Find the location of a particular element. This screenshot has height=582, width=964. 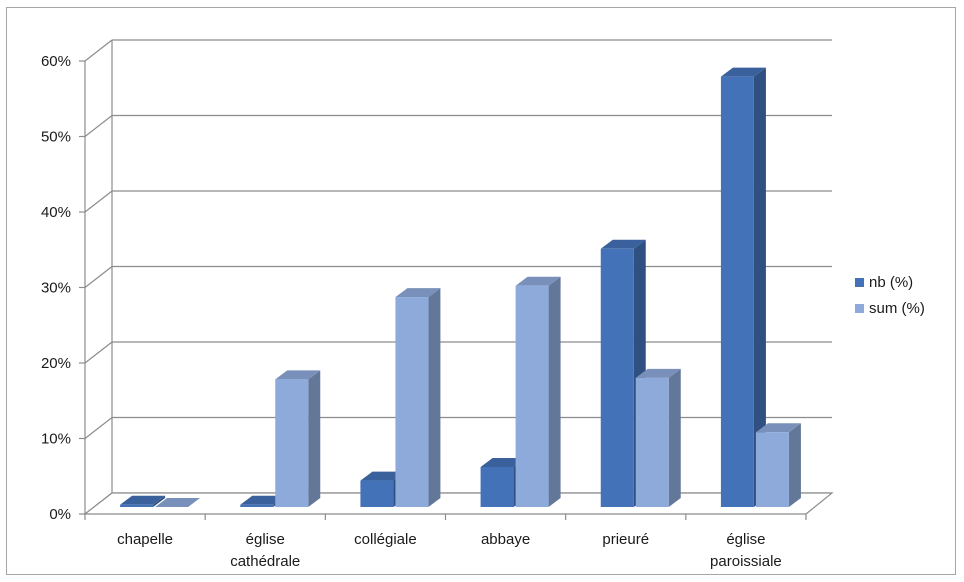

y-tick-label: 40% is located at coordinates (56, 212).